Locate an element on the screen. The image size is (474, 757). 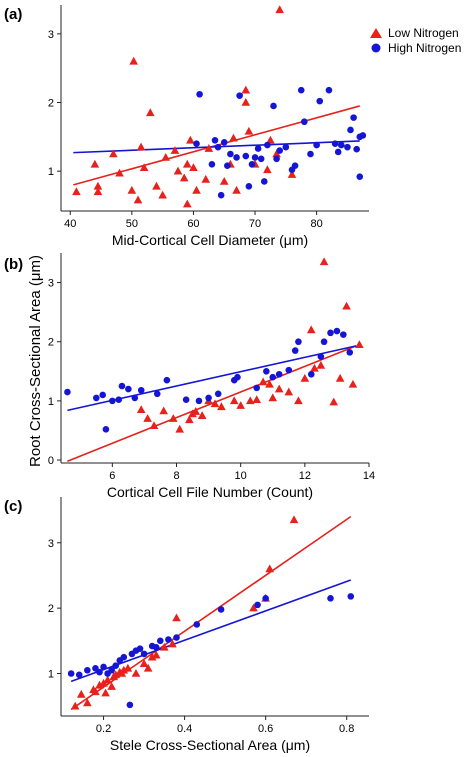
x-tick-label: 6 is located at coordinates (112, 476).